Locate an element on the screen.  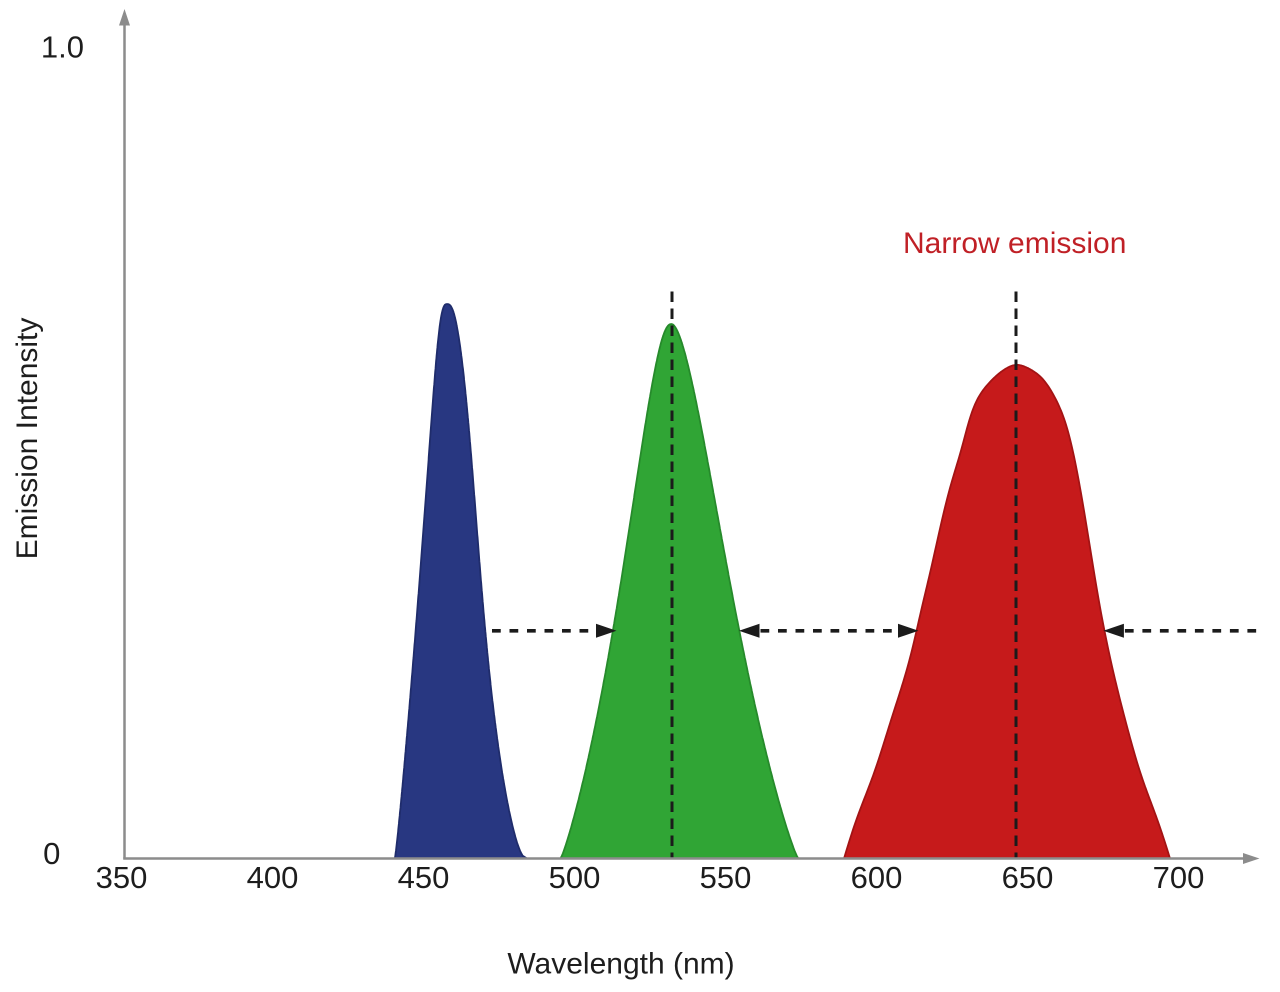
svg-text: 550 is located at coordinates (726, 877).